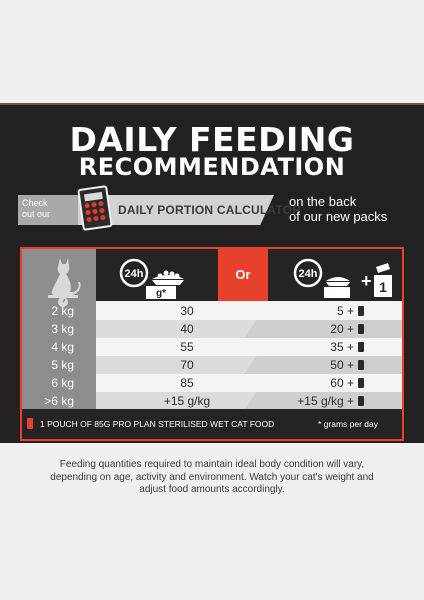  I want to click on dry-food-header: 24h g*, so click(157, 275).